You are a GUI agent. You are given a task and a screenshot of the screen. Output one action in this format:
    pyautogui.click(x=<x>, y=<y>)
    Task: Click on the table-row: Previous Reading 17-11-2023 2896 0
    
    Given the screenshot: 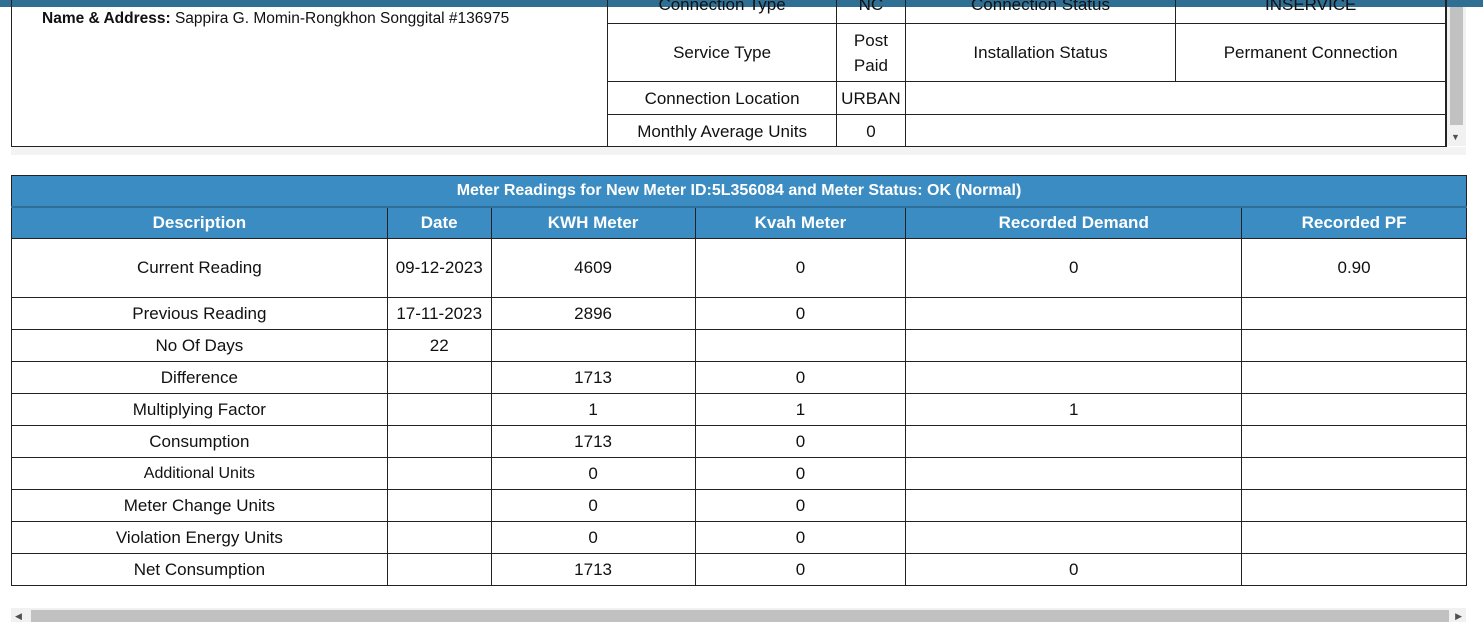 What is the action you would take?
    pyautogui.click(x=739, y=313)
    